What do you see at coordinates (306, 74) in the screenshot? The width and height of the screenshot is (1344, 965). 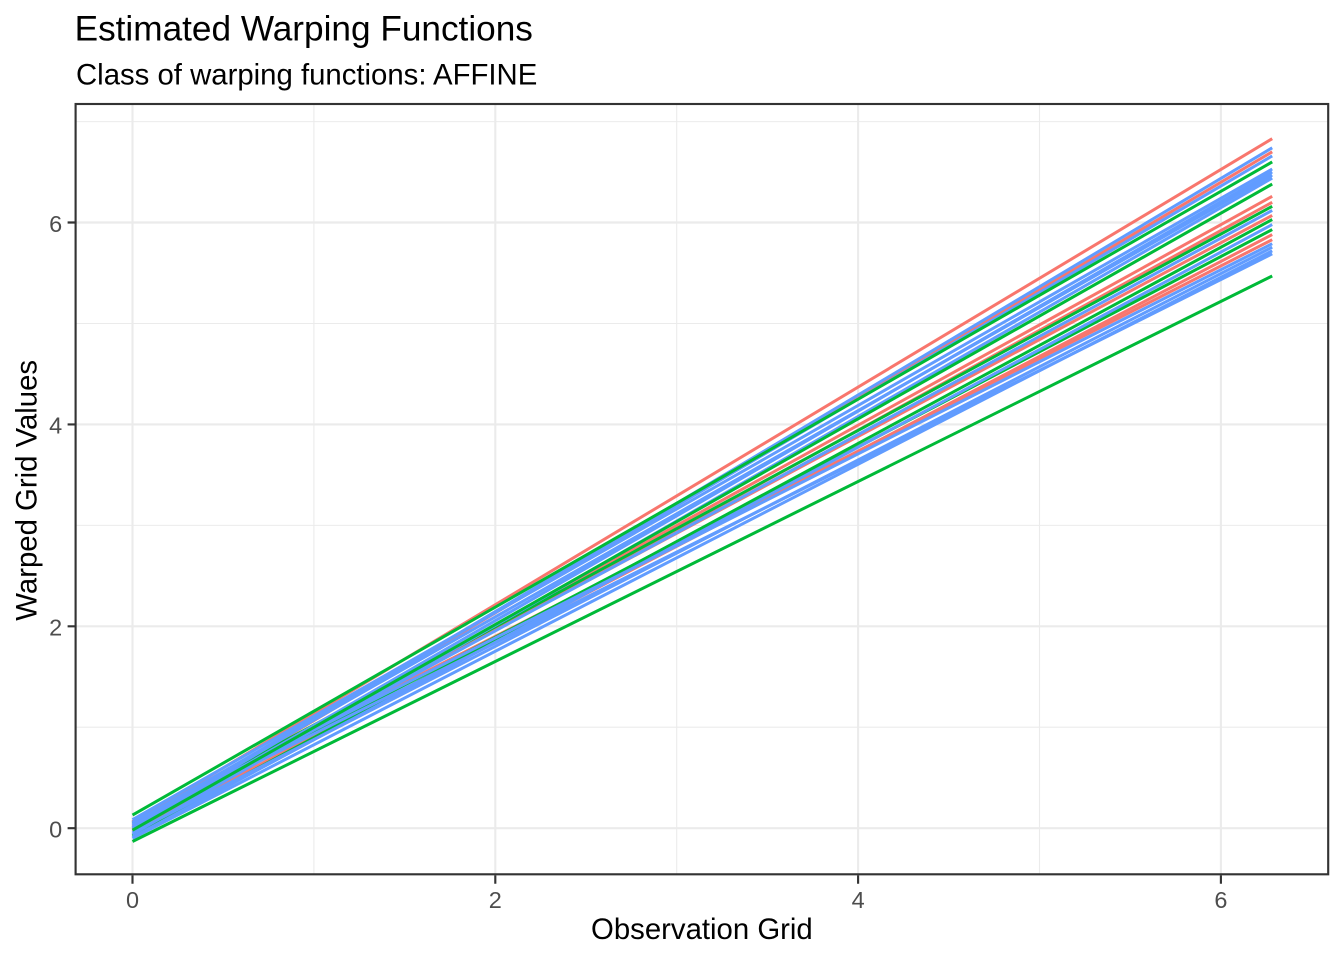 I see `svg-text:Class of warping functions: AF: Class of warping functions: AFFINE` at bounding box center [306, 74].